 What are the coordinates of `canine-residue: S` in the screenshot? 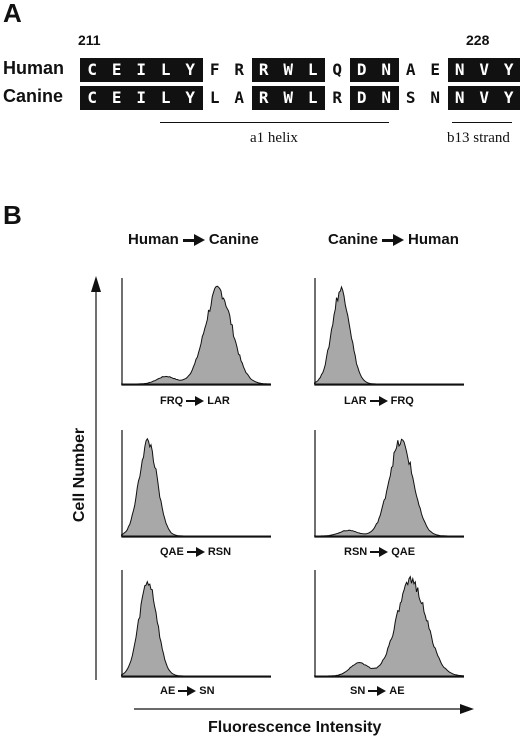 It's located at (410, 97).